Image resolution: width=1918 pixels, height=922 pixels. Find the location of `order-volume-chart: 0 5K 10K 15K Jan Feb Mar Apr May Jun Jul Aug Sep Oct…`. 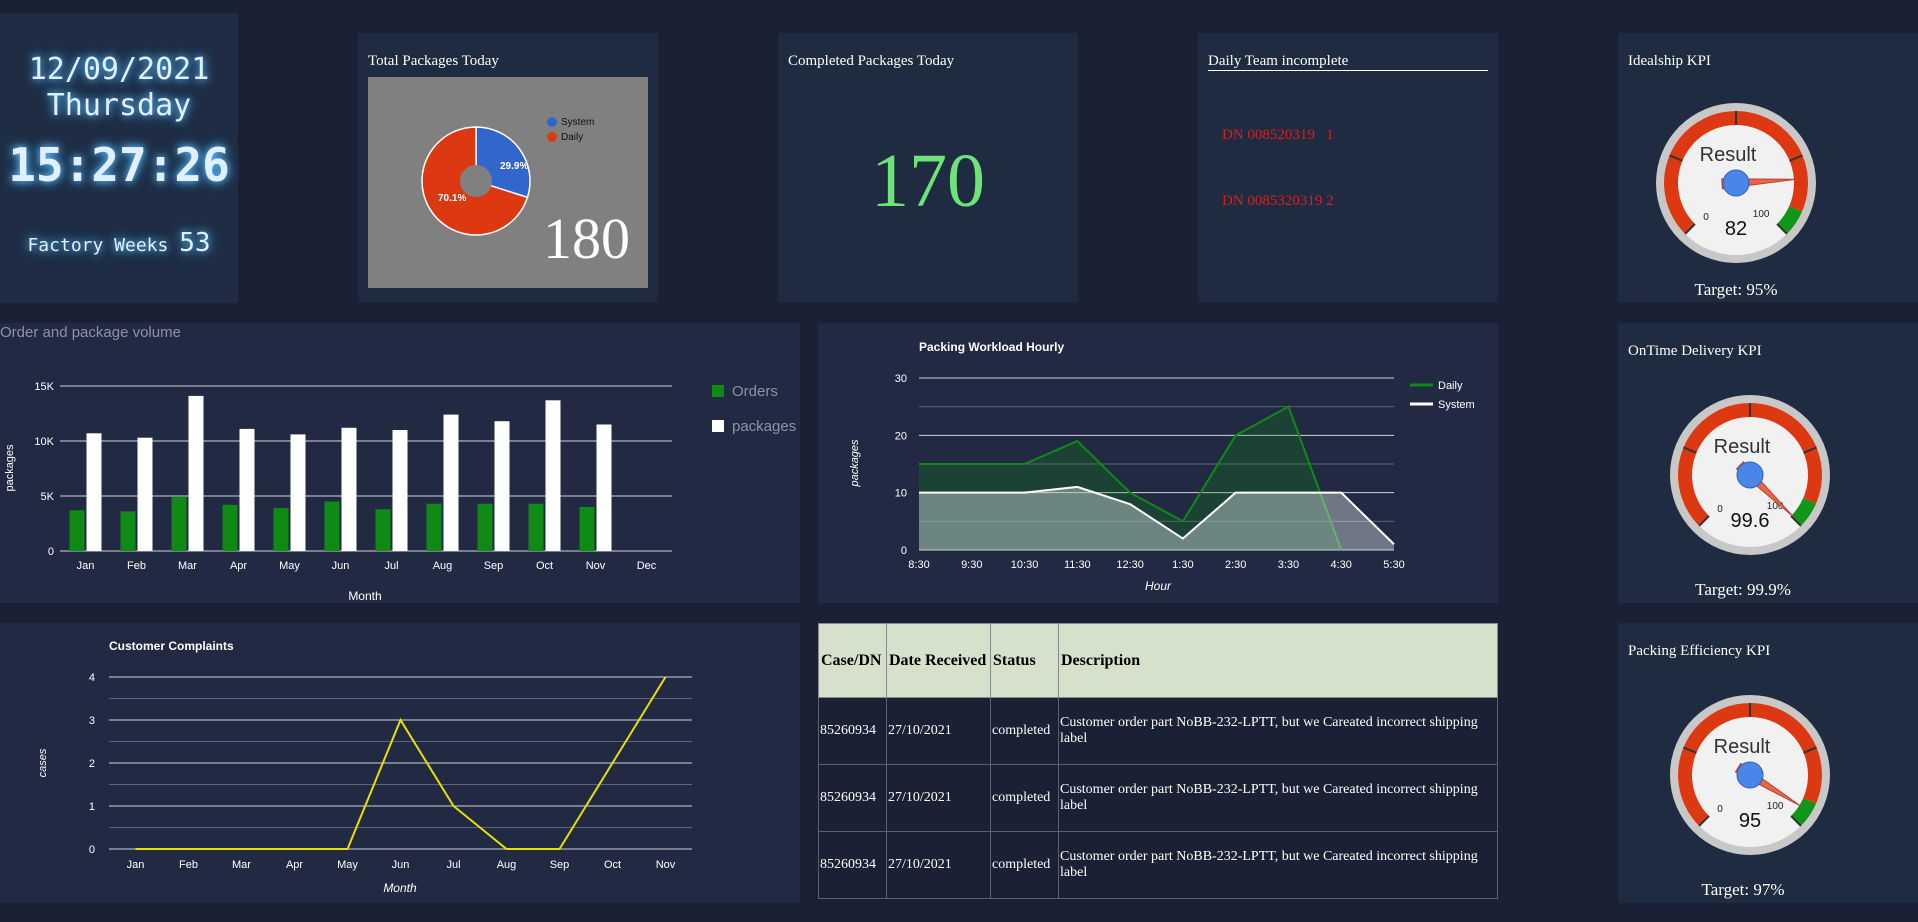

order-volume-chart: 0 5K 10K 15K Jan Feb Mar Apr May Jun Jul Aug Sep Oct… is located at coordinates (400, 492).